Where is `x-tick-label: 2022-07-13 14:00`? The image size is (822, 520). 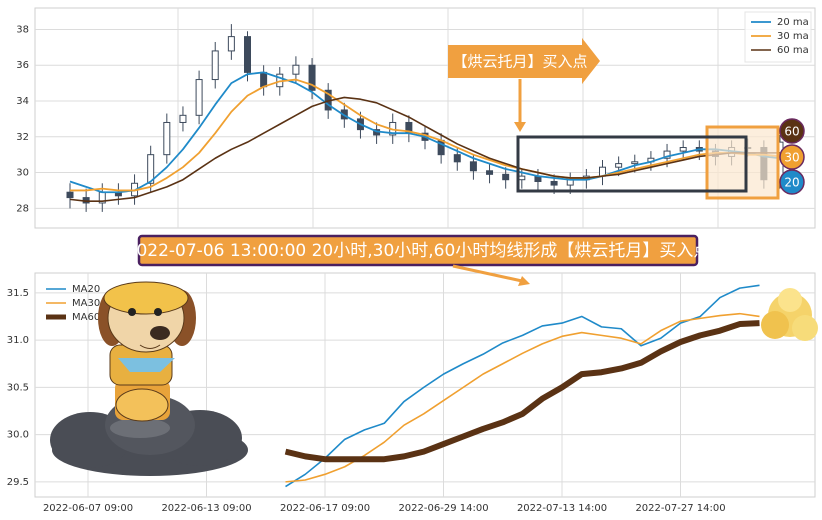 x-tick-label: 2022-07-13 14:00 is located at coordinates (562, 508).